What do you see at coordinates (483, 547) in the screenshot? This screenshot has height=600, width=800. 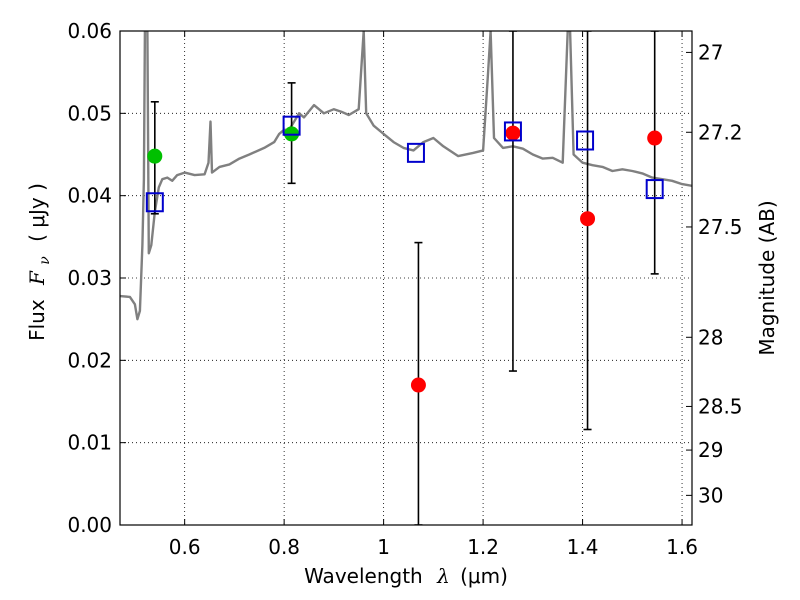 I see `x-tick-label-3: 1.2` at bounding box center [483, 547].